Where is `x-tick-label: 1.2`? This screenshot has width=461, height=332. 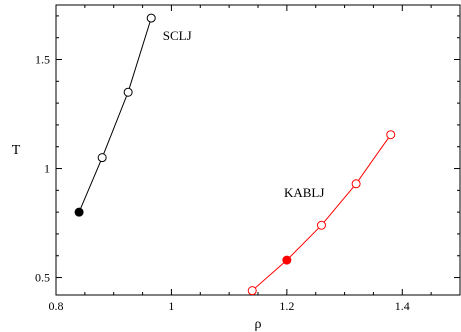
x-tick-label: 1.2 is located at coordinates (286, 306).